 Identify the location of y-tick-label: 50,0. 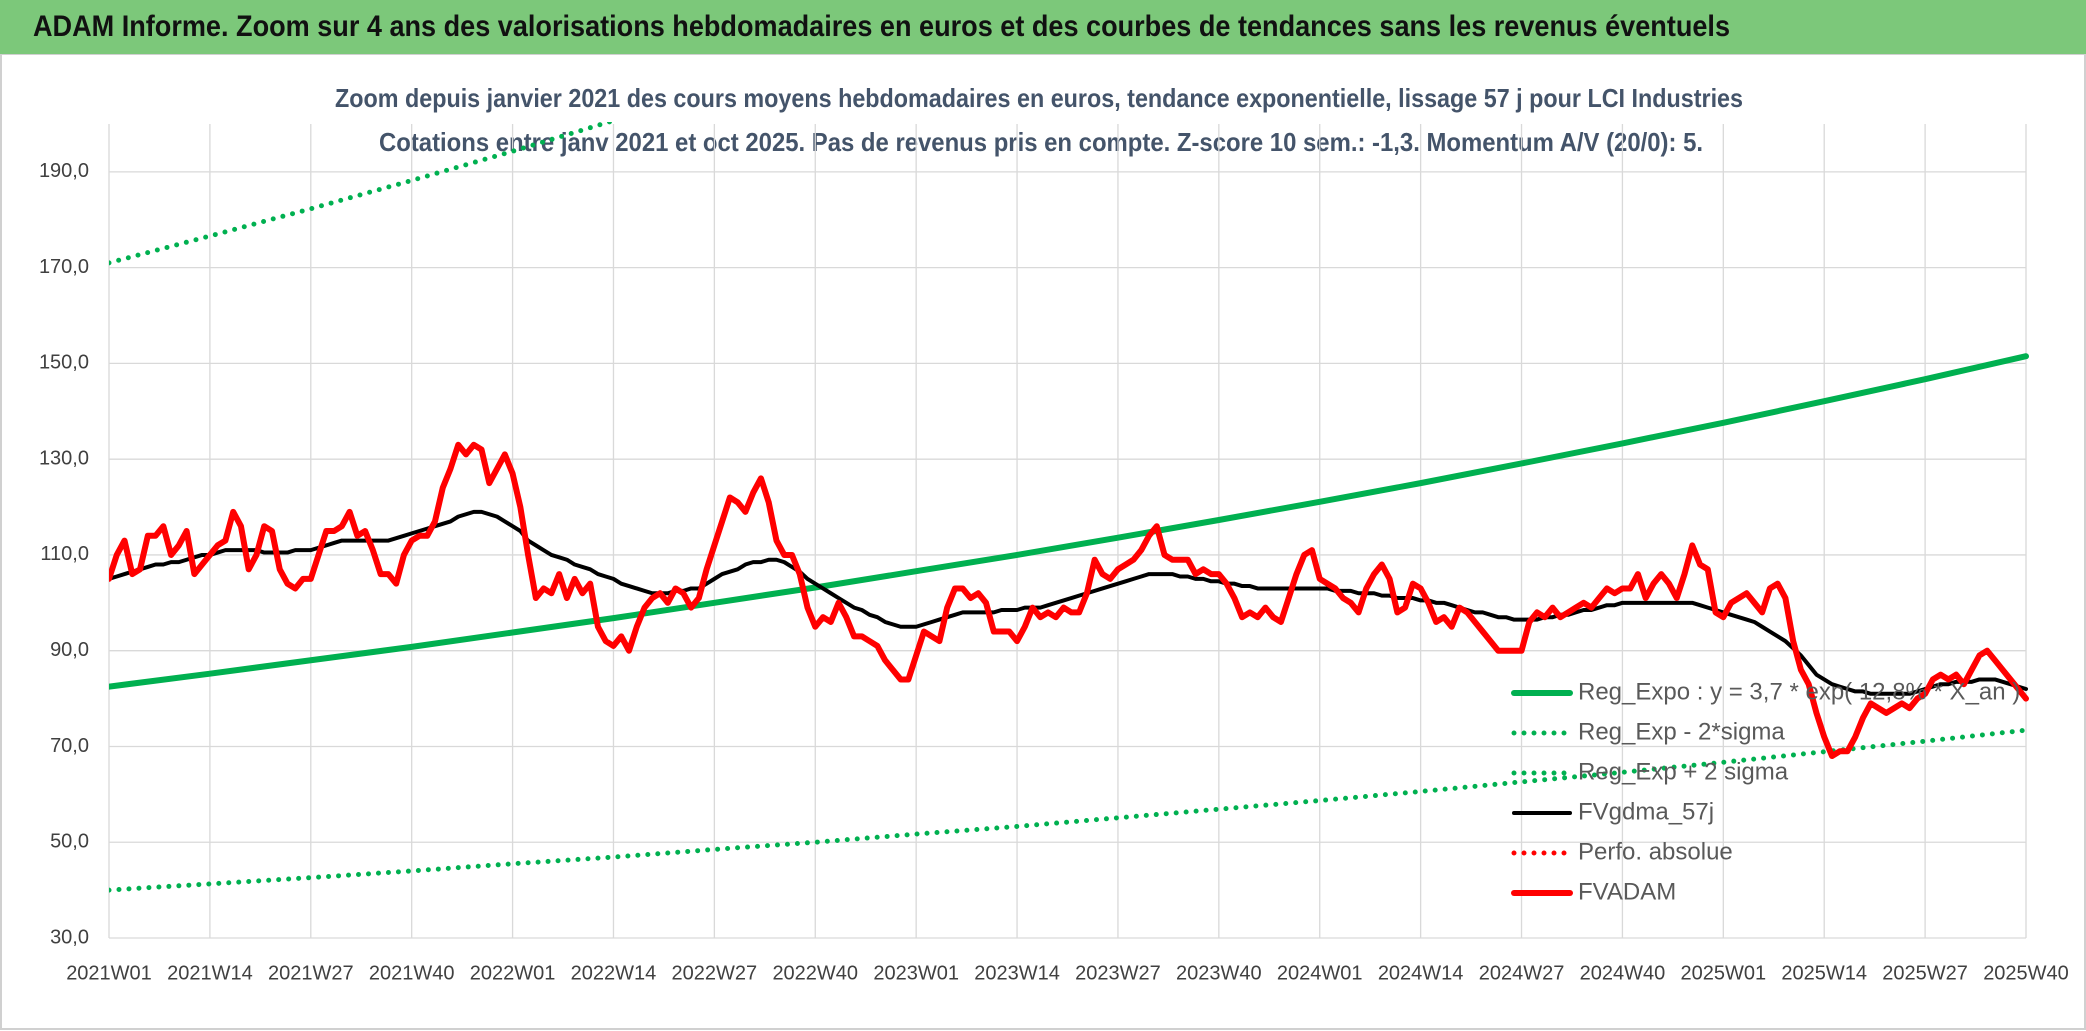
(69, 842).